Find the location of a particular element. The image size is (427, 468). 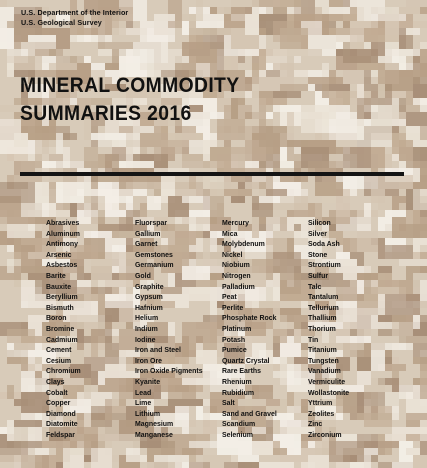

survey-name: U.S. Geological Survey is located at coordinates (61, 22).